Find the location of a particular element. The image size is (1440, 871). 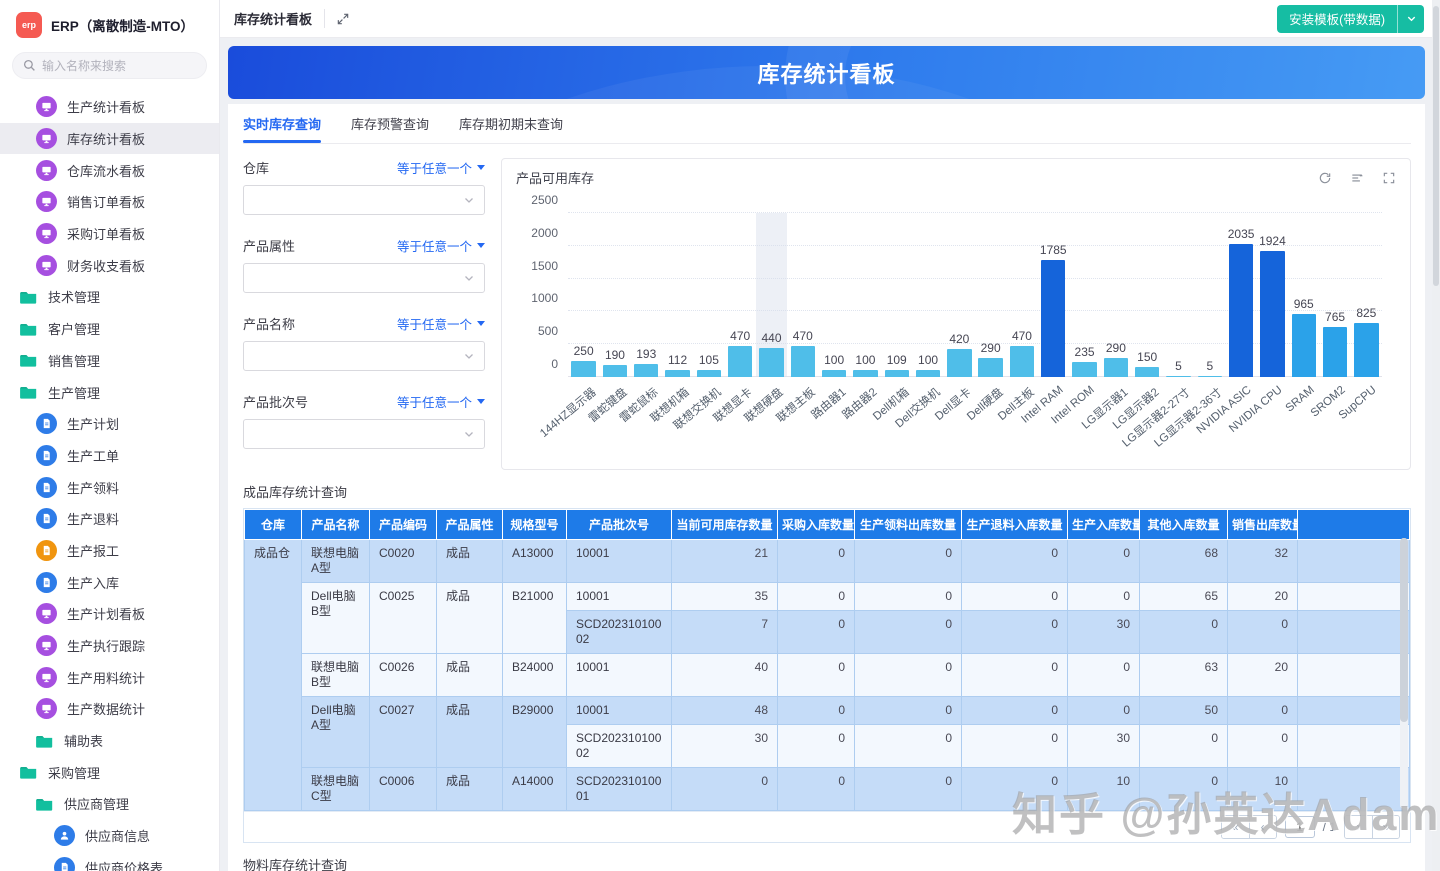

column-header: 其他入库数量 is located at coordinates (1183, 524).